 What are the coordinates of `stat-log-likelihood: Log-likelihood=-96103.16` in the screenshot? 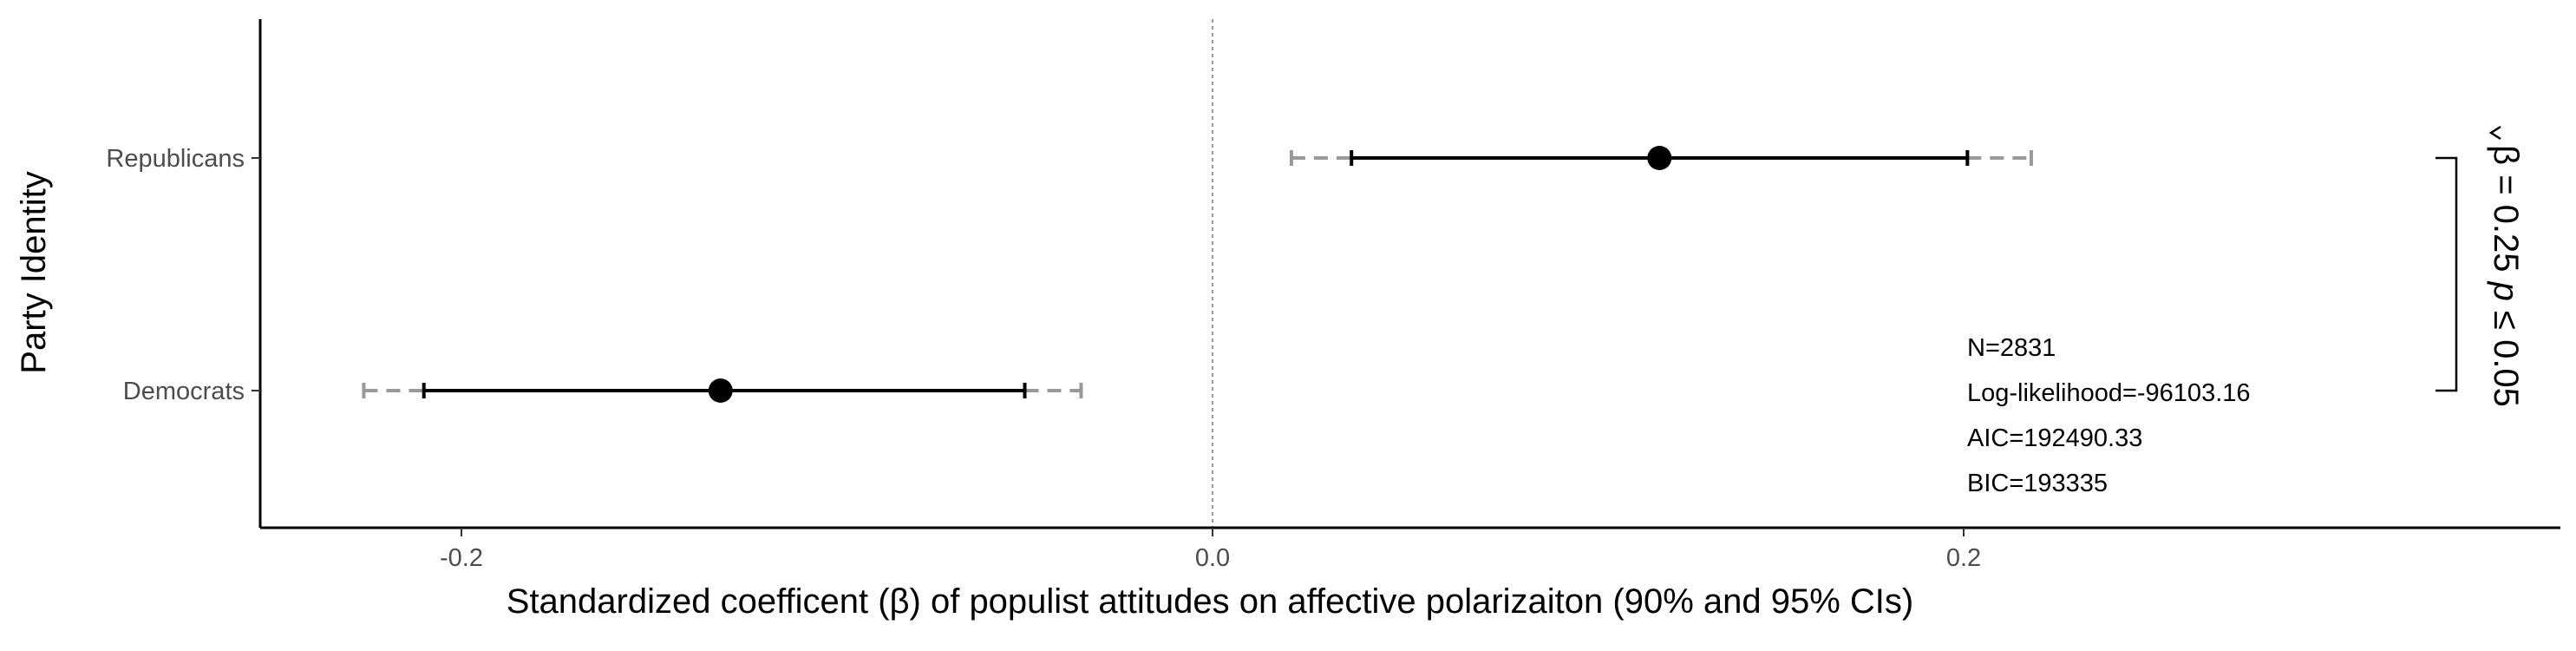 It's located at (2109, 393).